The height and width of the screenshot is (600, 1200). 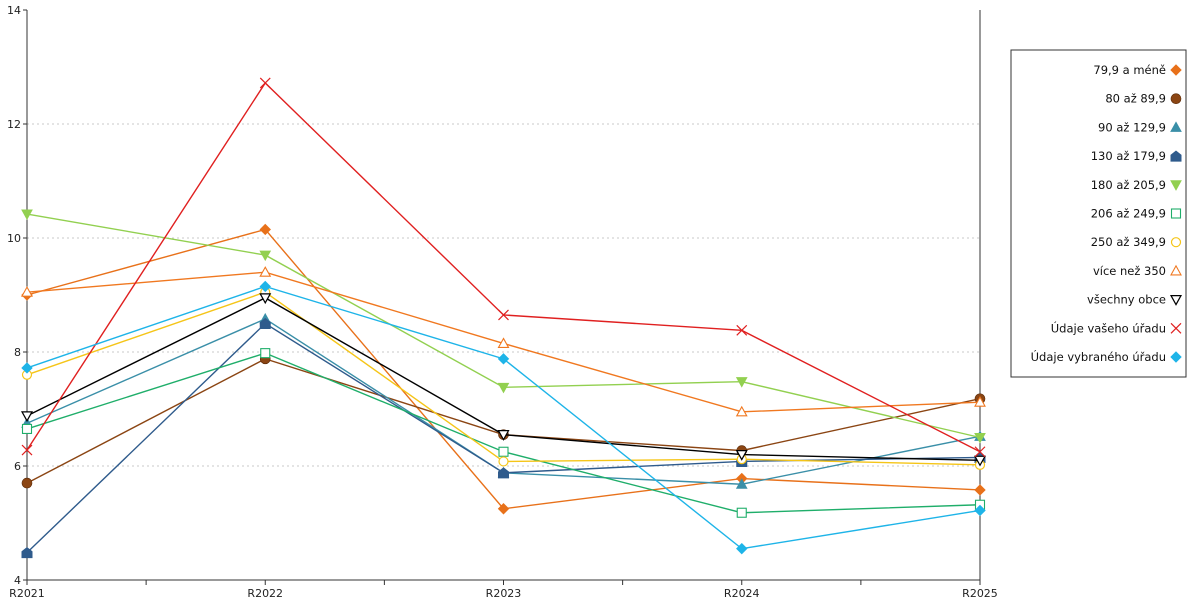 What do you see at coordinates (1128, 156) in the screenshot?
I see `legend-label: 130 až 179,9` at bounding box center [1128, 156].